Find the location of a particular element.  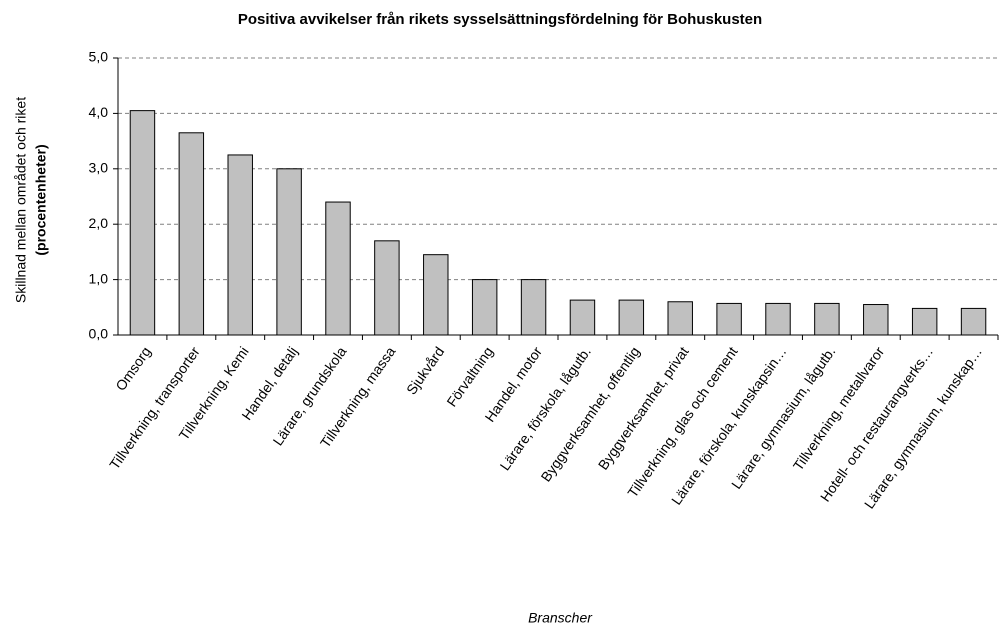

x-axis-label: Branscher is located at coordinates (560, 618).